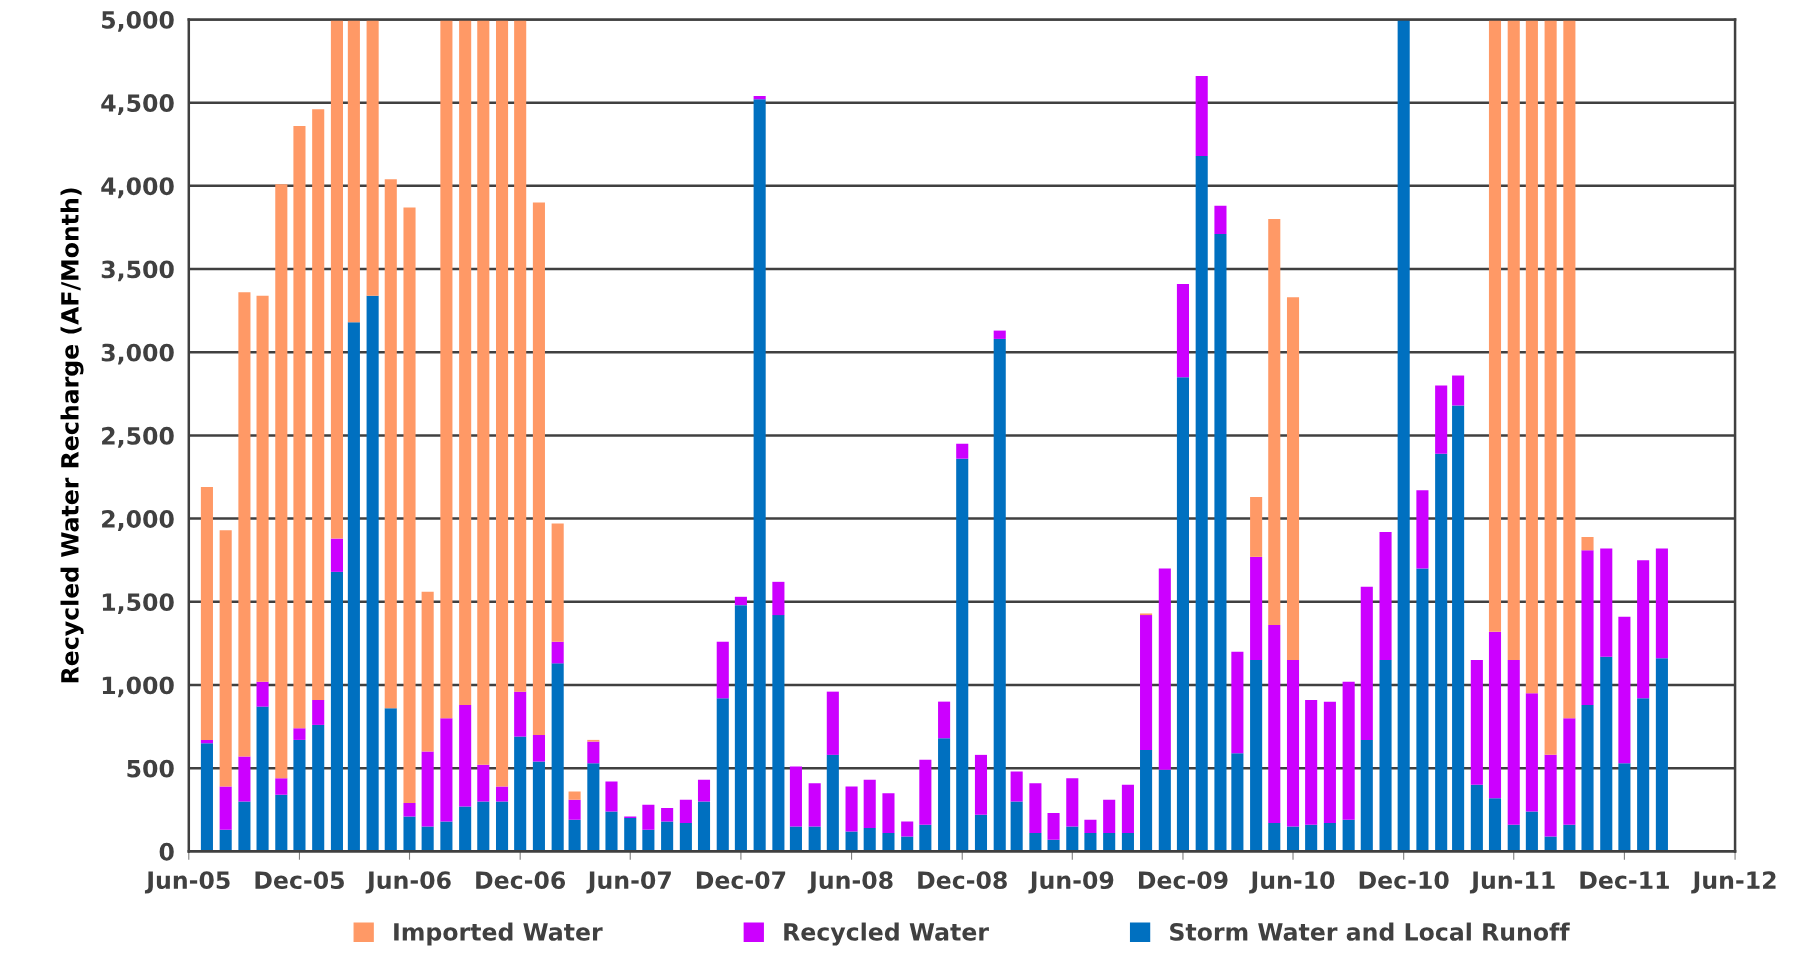  I want to click on x-tick-label: Dec-07, so click(741, 880).